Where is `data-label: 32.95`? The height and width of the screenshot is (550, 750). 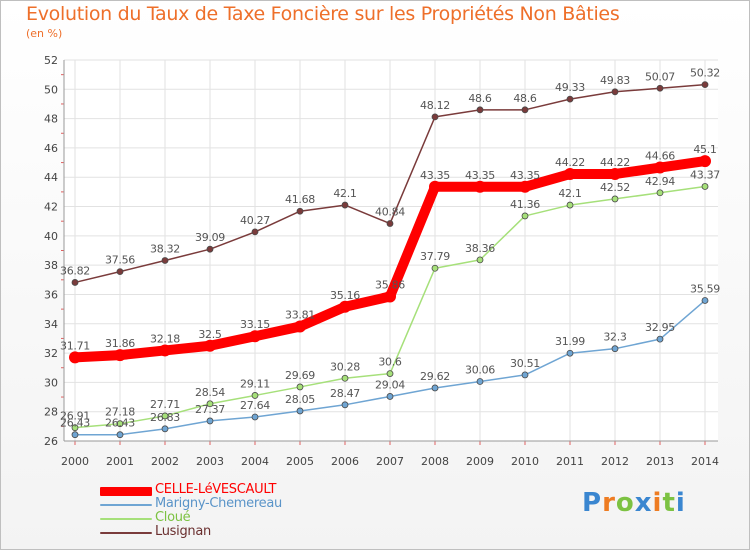
data-label: 32.95 is located at coordinates (660, 327).